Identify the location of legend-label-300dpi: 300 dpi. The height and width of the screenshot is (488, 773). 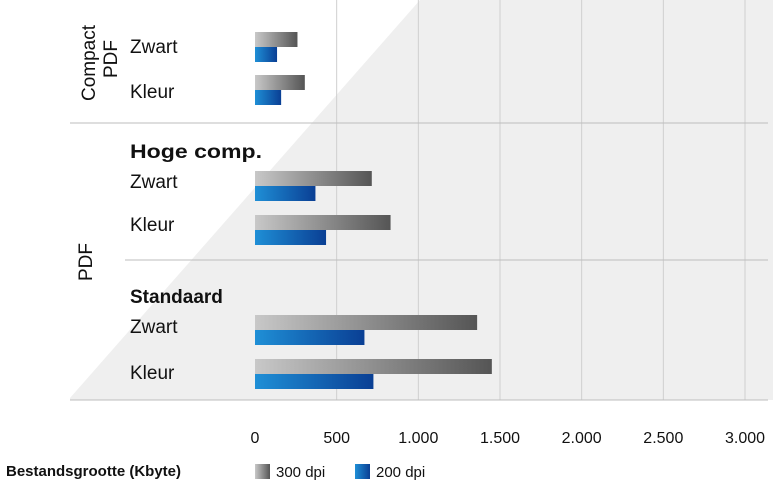
(300, 472).